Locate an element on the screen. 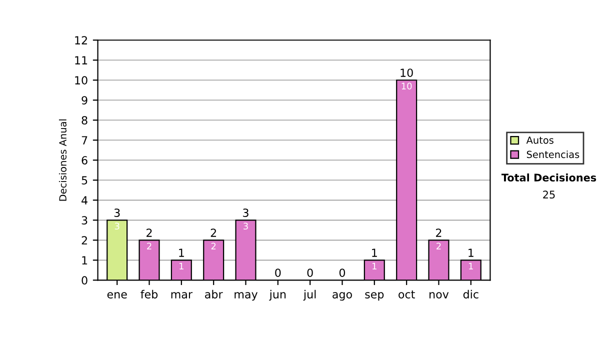 The image size is (600, 340). text: Total Decisiones is located at coordinates (548, 177).